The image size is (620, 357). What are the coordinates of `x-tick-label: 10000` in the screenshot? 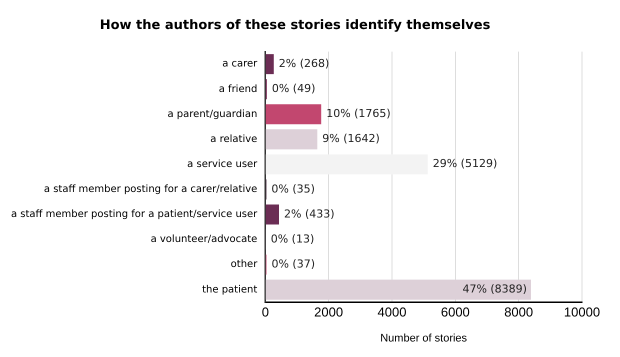 It's located at (582, 312).